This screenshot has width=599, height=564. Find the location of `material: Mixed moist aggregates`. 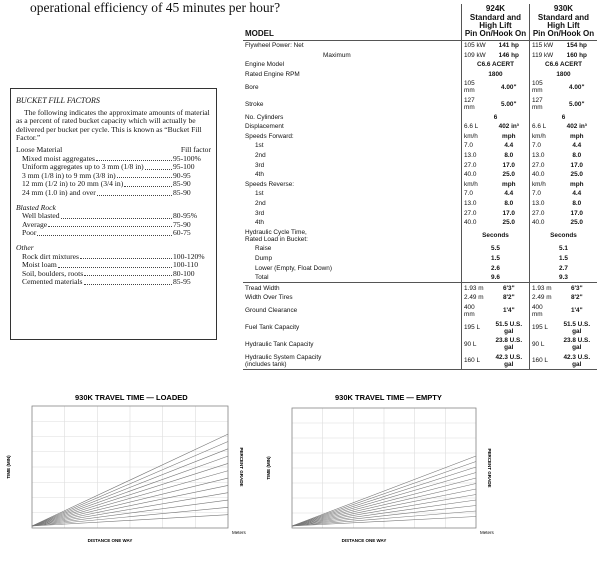

material: Mixed moist aggregates is located at coordinates (58, 158).